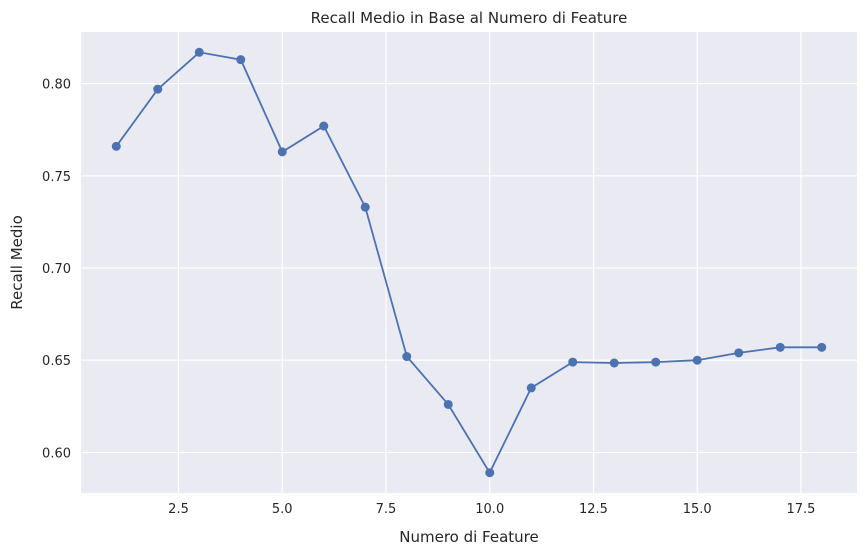 This screenshot has height=556, width=865. Describe the element at coordinates (469, 537) in the screenshot. I see `x-axis-label: Numero di Feature` at that location.